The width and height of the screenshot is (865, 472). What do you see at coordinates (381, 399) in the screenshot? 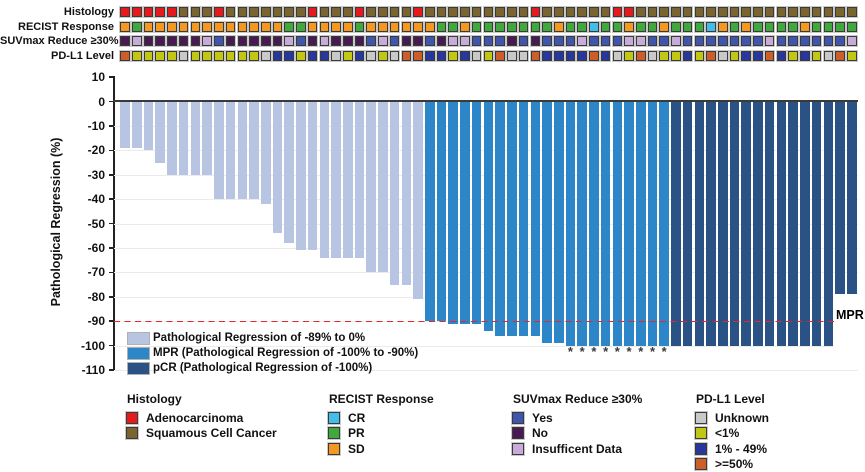
I see `legend-group-title: RECIST Response` at bounding box center [381, 399].